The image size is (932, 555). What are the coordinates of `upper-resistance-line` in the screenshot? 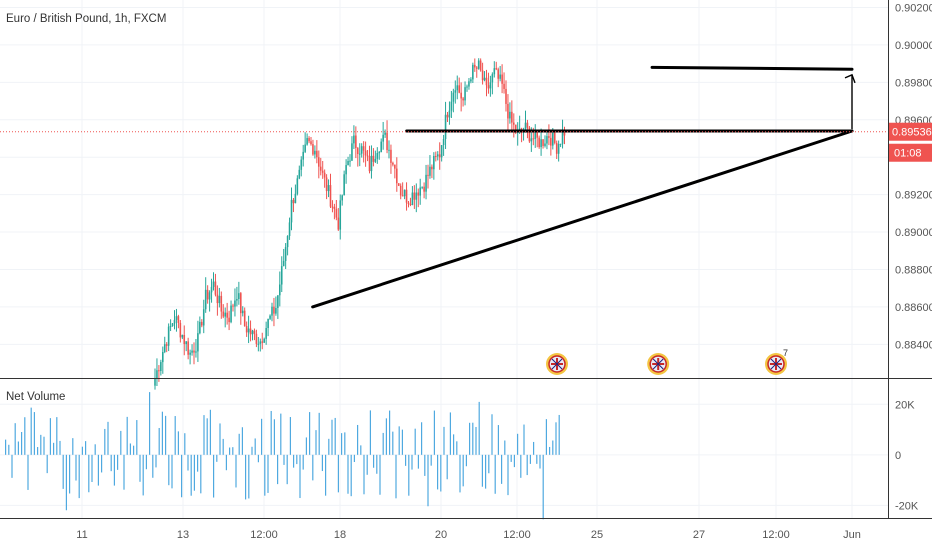 It's located at (752, 68).